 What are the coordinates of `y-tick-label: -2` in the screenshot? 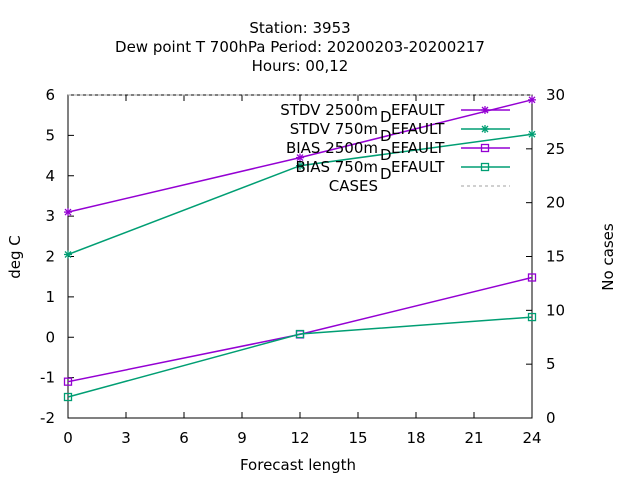 It's located at (47, 418).